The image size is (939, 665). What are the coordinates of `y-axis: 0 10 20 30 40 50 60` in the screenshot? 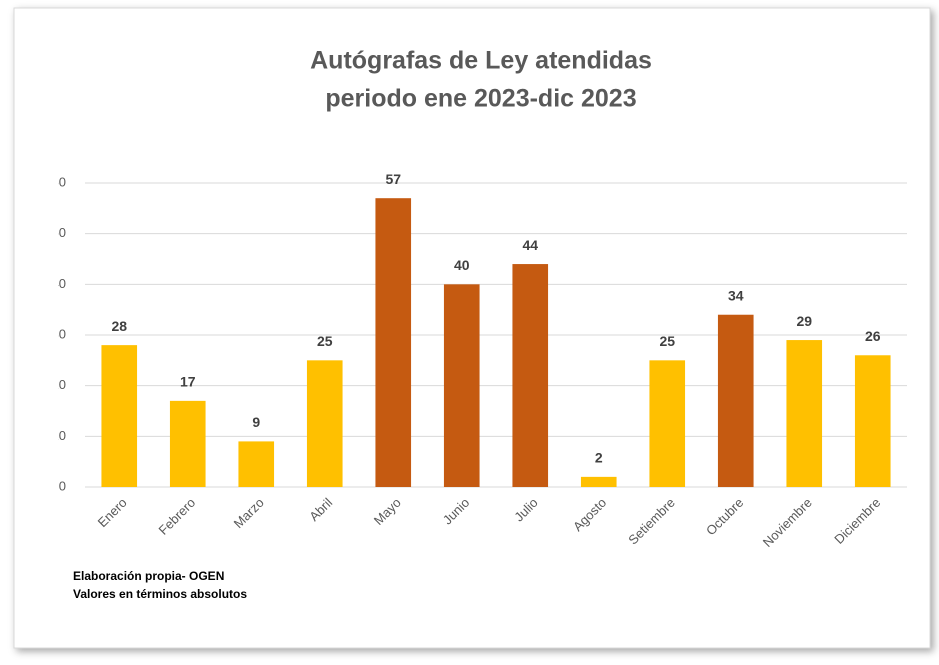 It's located at (59, 333).